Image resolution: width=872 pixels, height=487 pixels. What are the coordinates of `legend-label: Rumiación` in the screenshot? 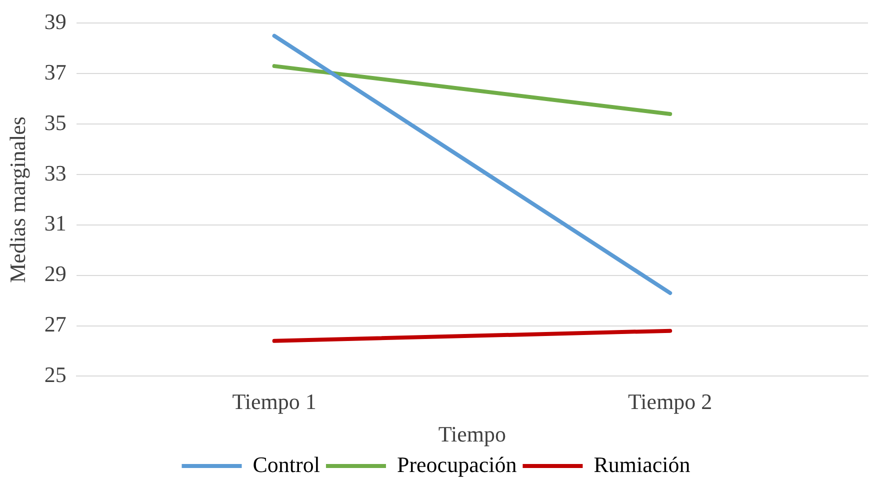 It's located at (642, 464).